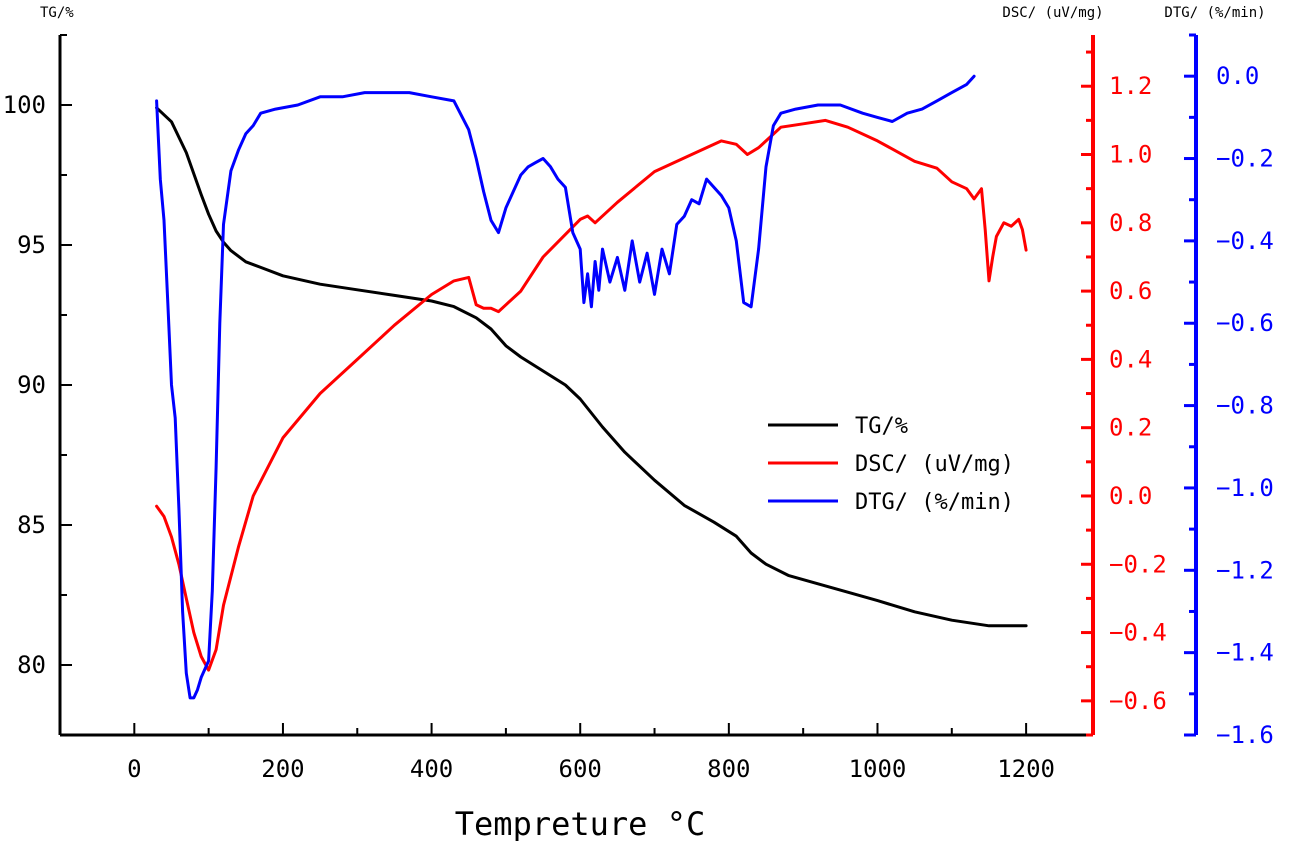  Describe the element at coordinates (557, 753) in the screenshot. I see `x-axis: 0 200 400 600 800 1000 1200` at that location.